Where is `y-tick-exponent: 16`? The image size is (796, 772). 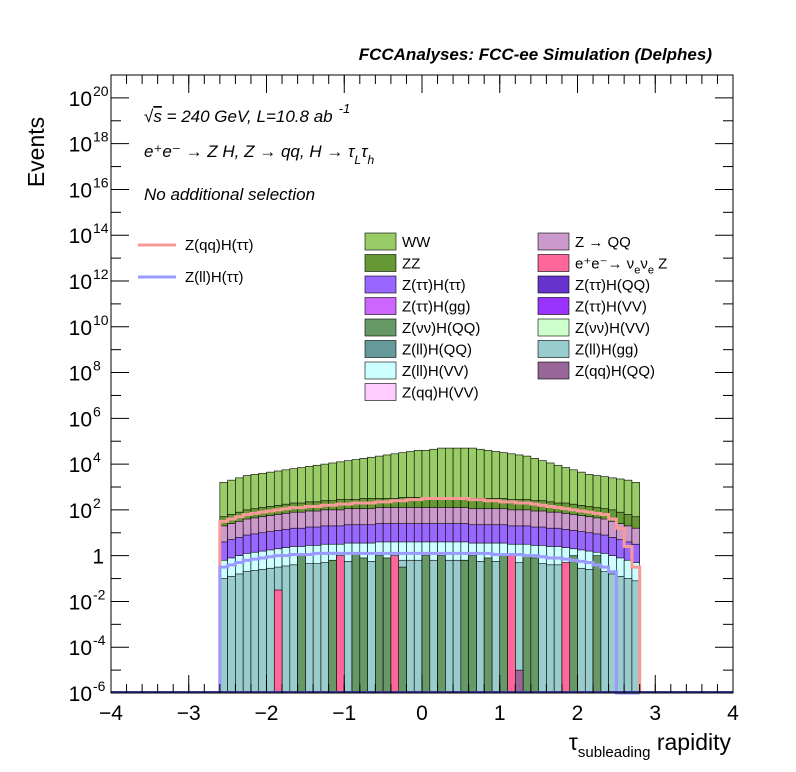 y-tick-exponent: 16 is located at coordinates (101, 182).